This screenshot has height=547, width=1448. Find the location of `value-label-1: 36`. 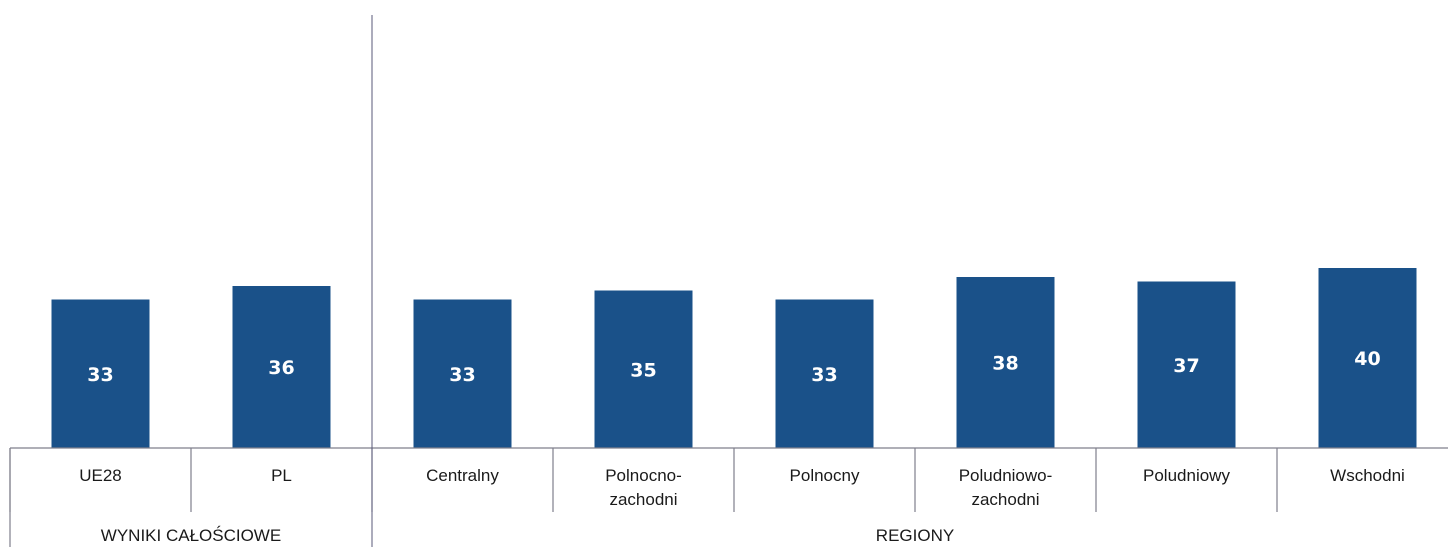

value-label-1: 36 is located at coordinates (281, 368).